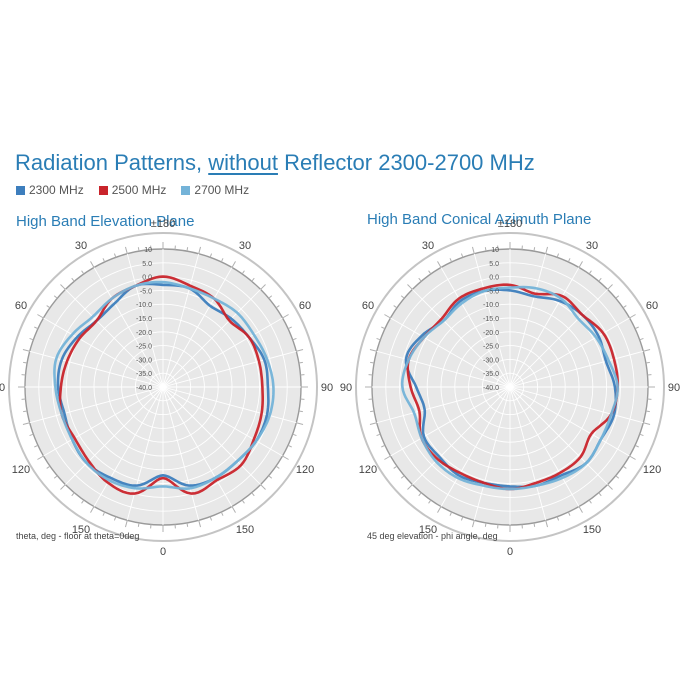  I want to click on radial-tick-label: 10, so click(148, 250).